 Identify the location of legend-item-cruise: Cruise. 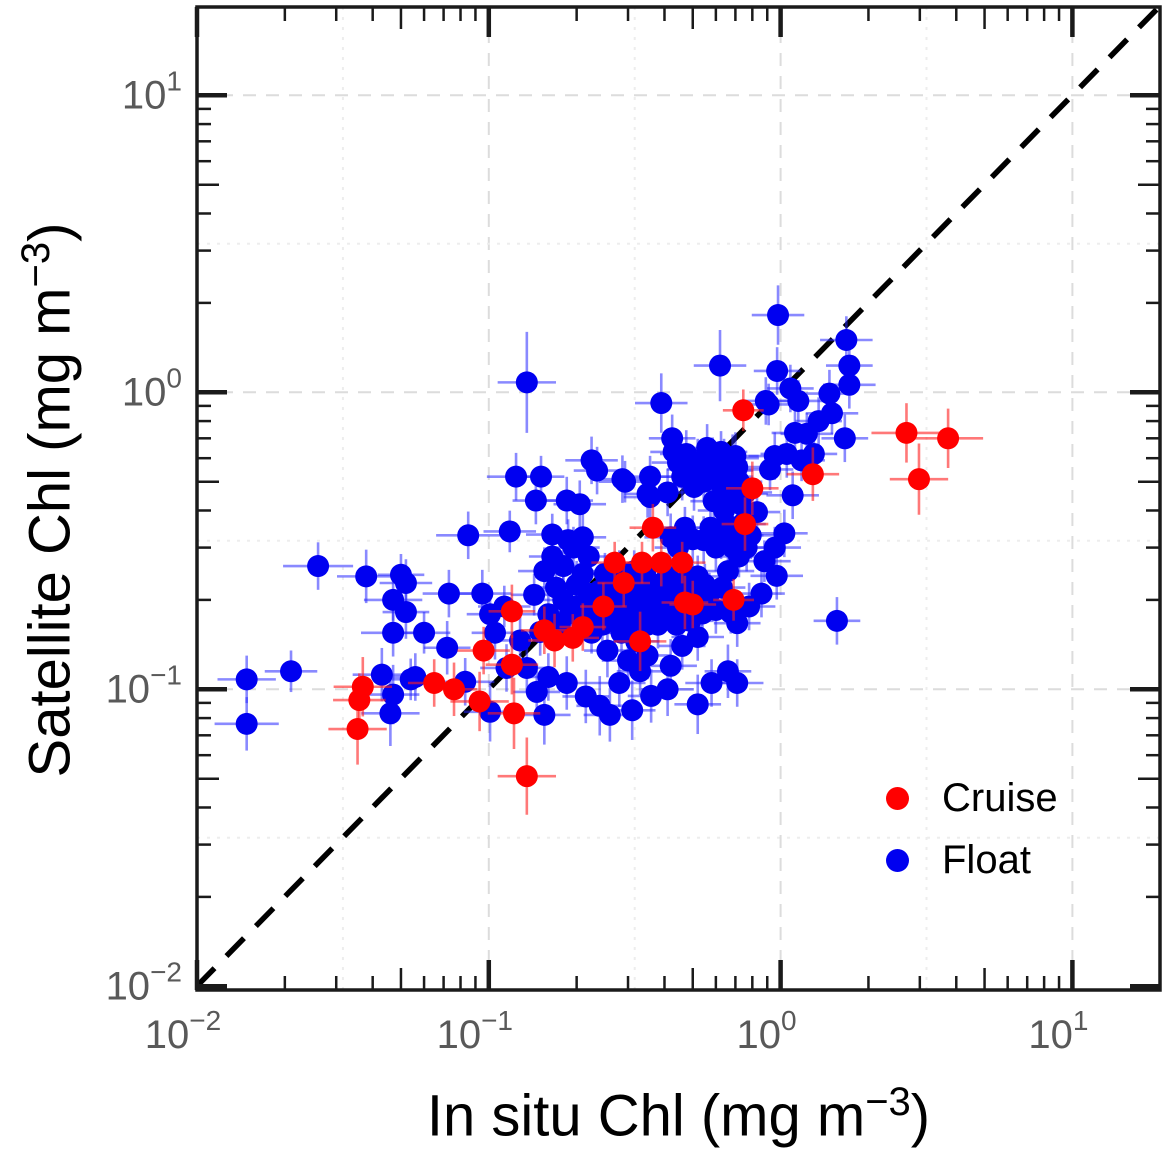
(972, 798).